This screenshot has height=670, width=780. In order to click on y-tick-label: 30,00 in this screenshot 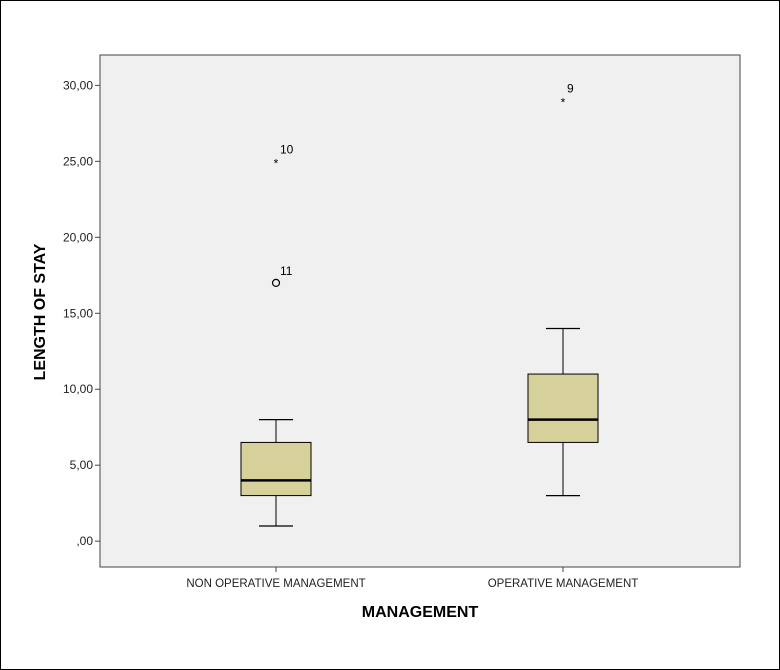, I will do `click(78, 85)`.